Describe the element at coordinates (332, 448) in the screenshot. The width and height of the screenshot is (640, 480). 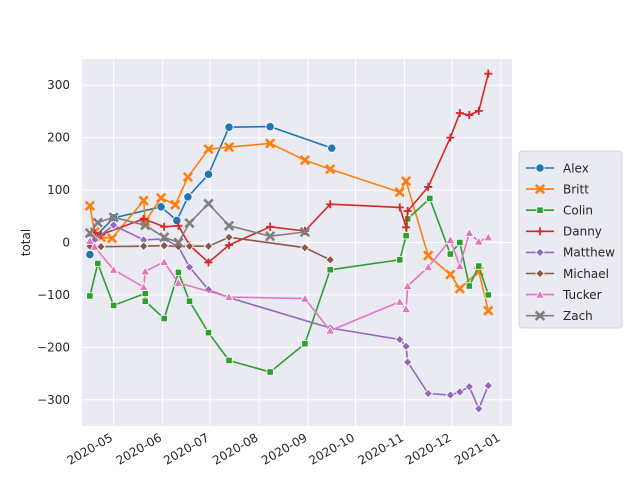
I see `x-tick-label: 2020-10` at that location.